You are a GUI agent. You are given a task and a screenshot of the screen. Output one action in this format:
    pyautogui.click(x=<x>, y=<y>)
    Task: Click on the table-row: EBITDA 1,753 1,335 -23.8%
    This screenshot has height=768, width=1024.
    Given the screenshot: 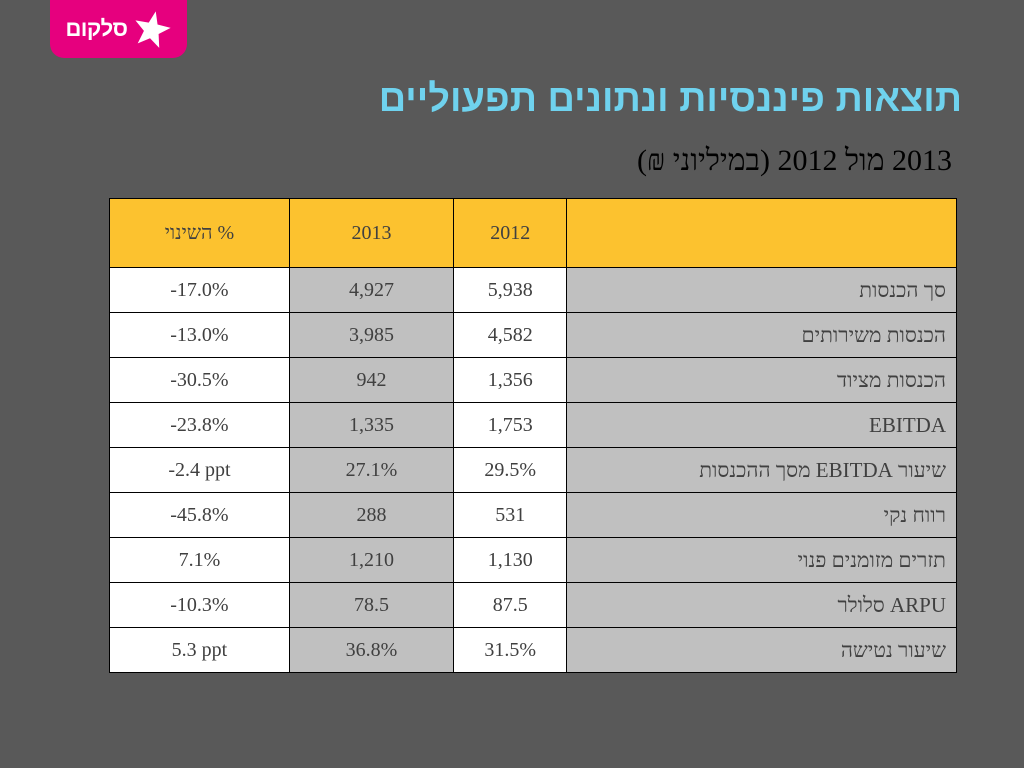 What is the action you would take?
    pyautogui.click(x=533, y=425)
    